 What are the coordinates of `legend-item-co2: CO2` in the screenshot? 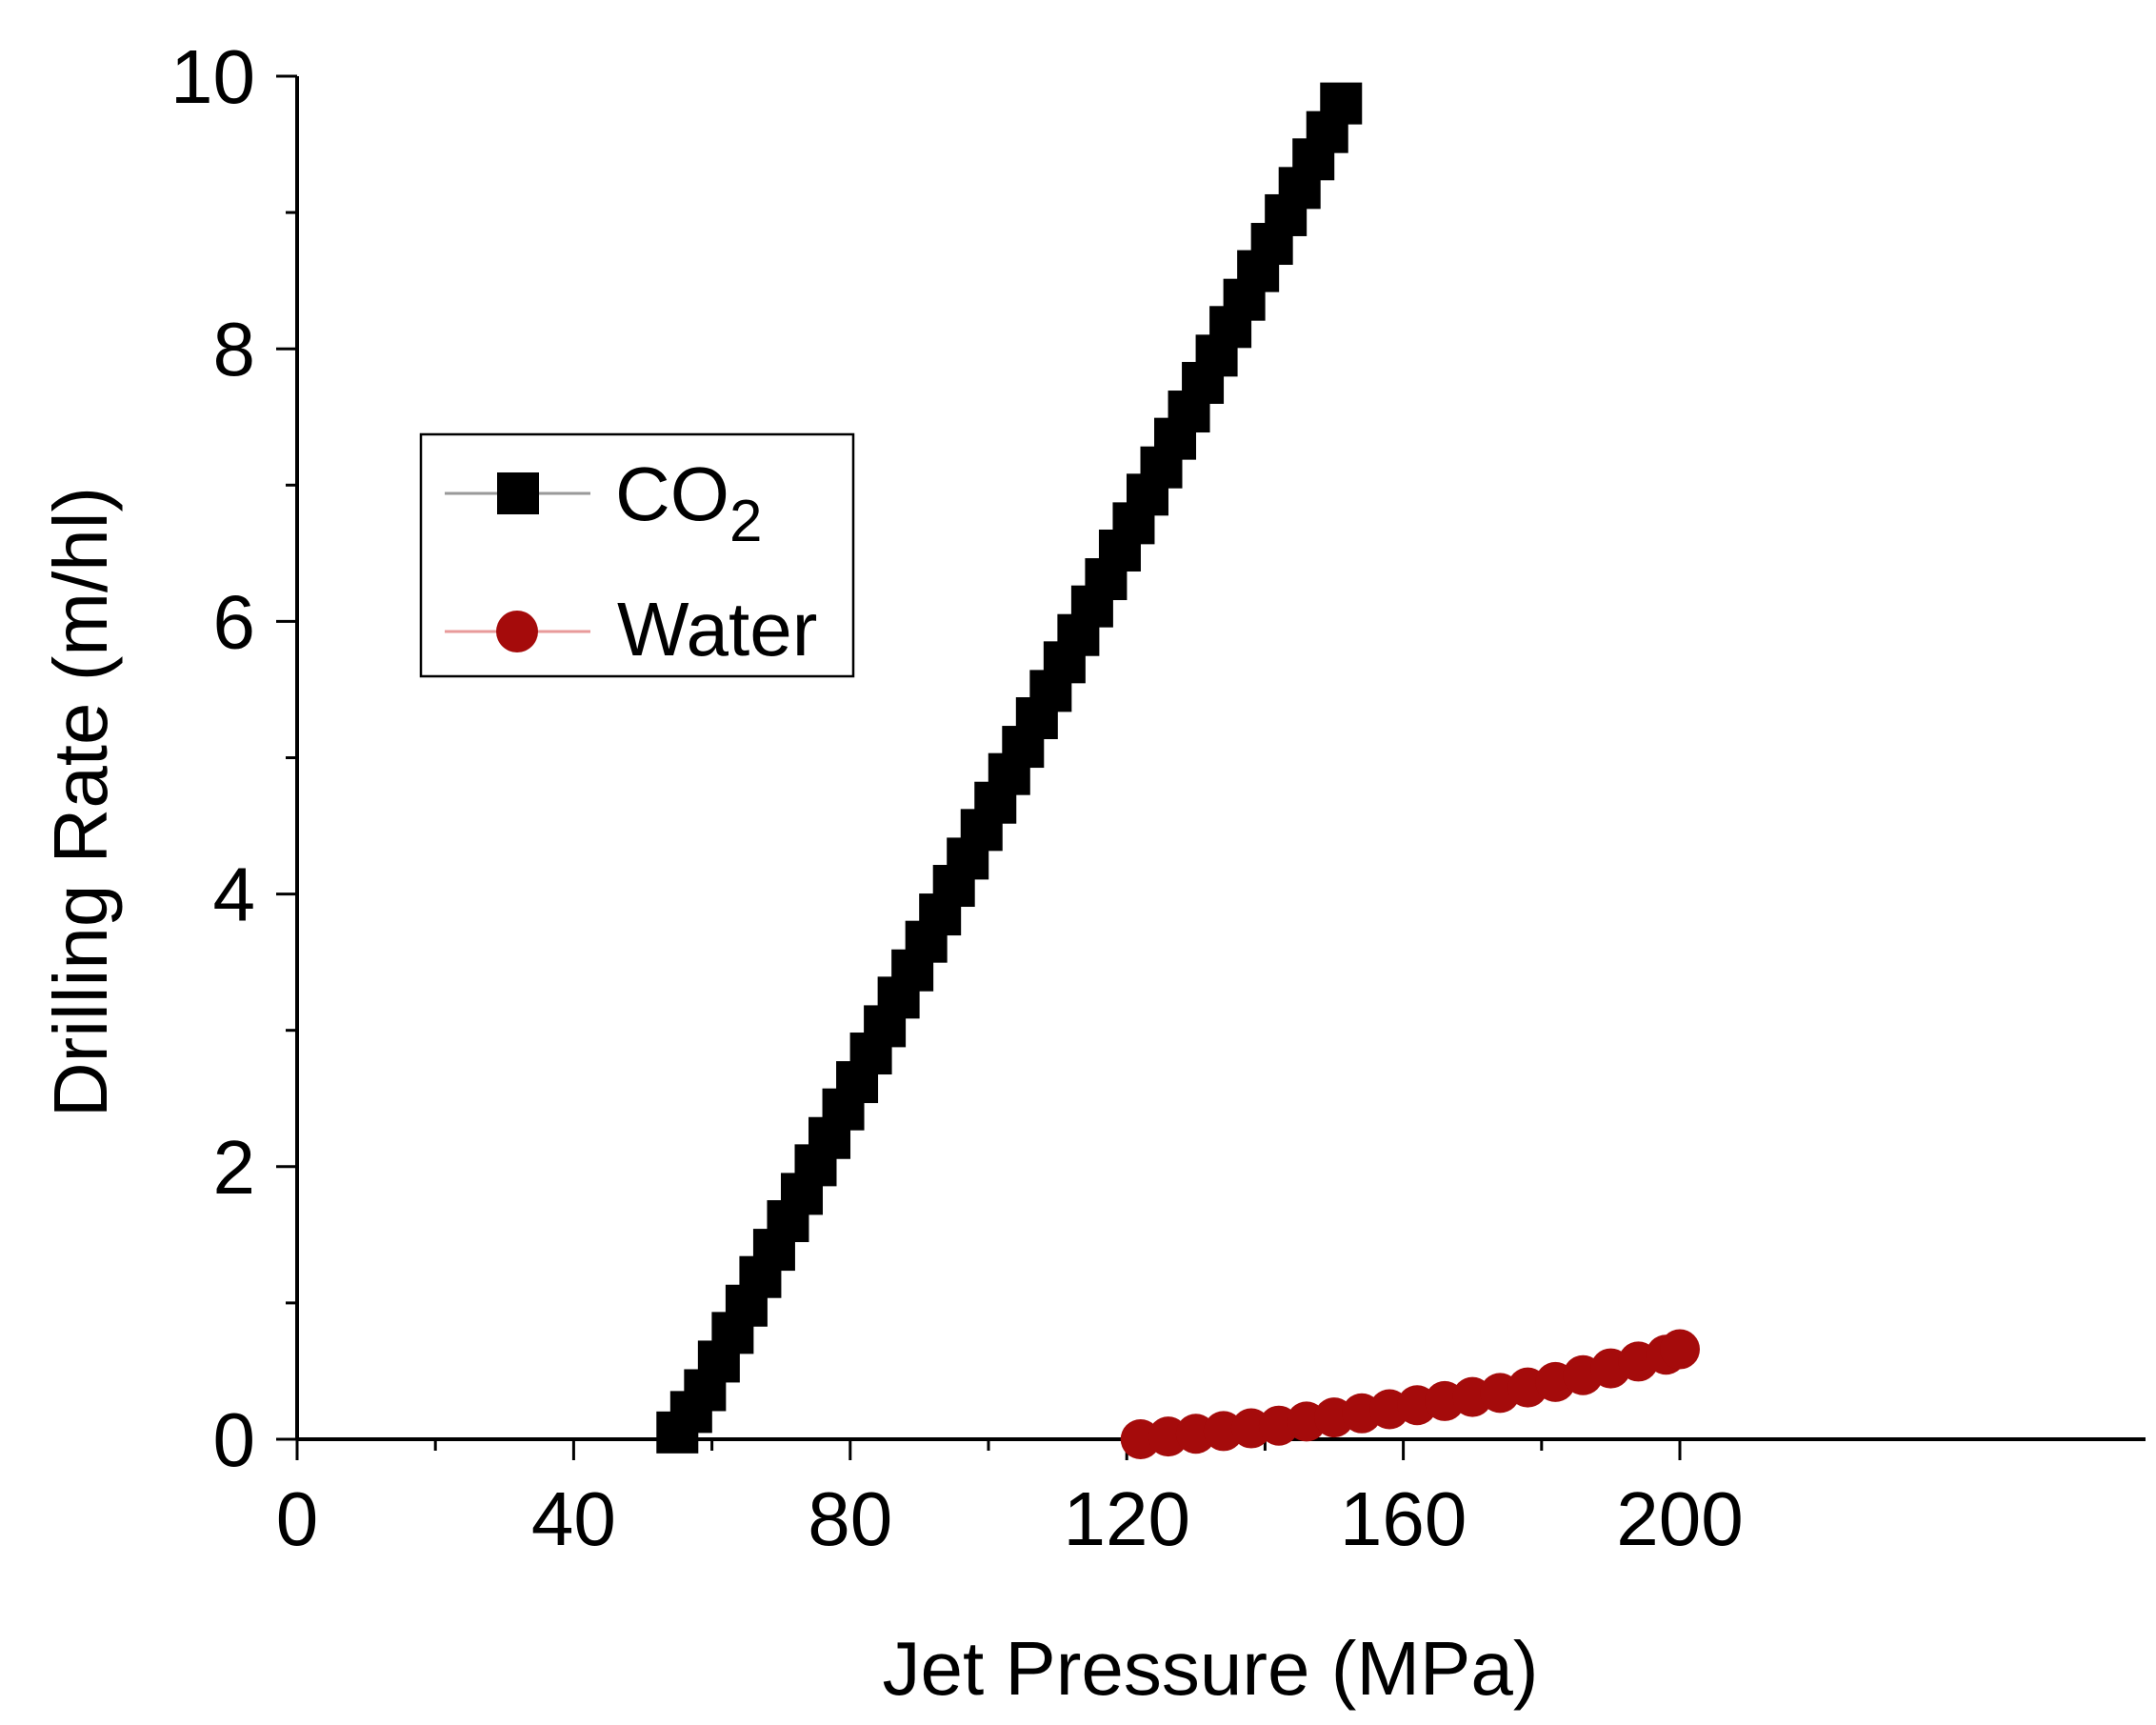 It's located at (603, 502).